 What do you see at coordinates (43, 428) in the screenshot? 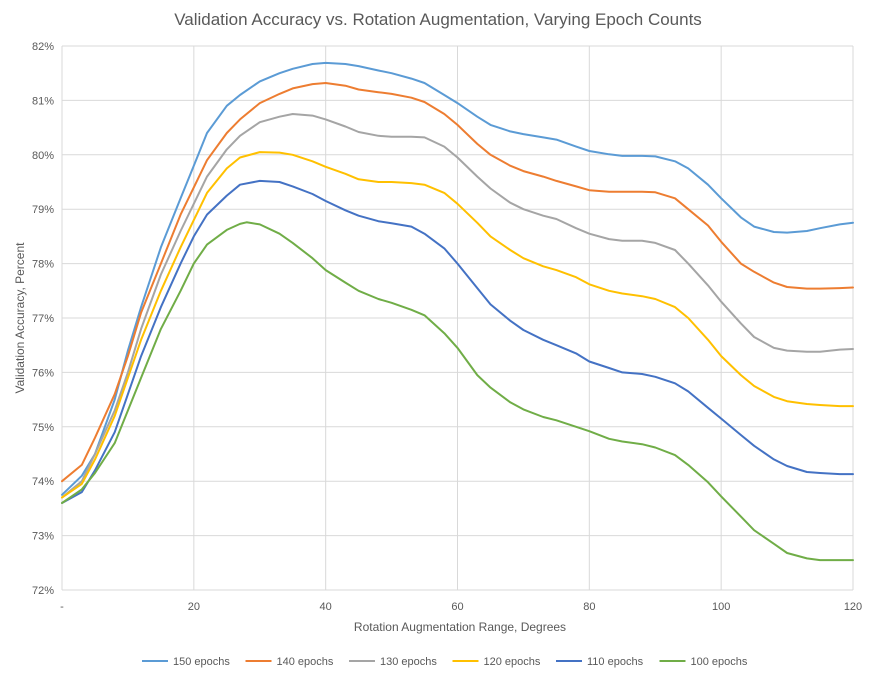
I see `y-tick-label: 75%` at bounding box center [43, 428].